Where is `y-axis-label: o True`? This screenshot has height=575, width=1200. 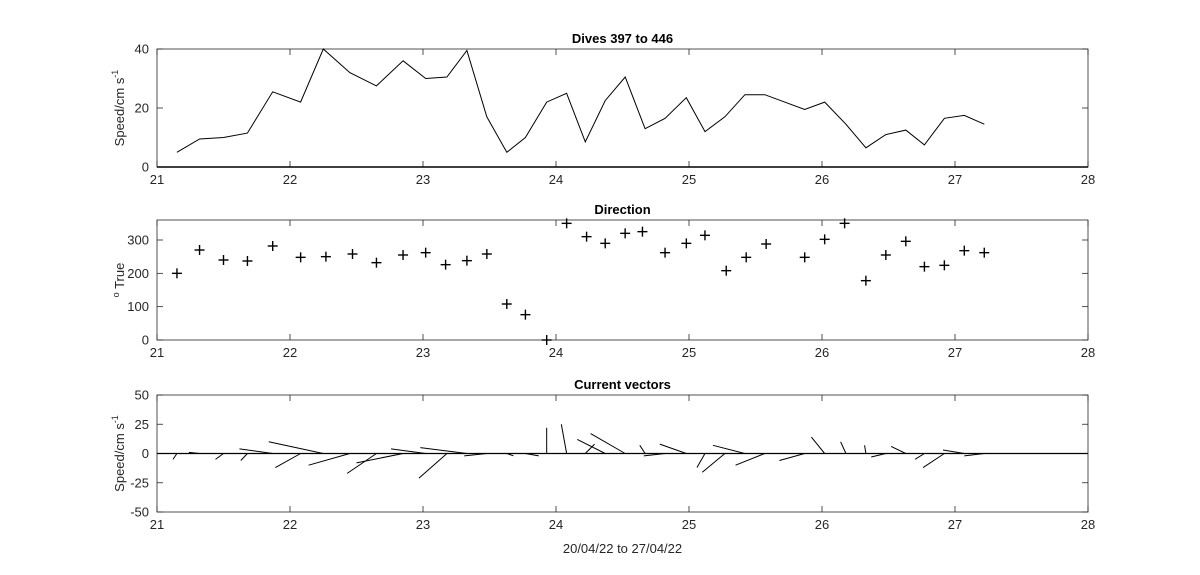 y-axis-label: o True is located at coordinates (119, 280).